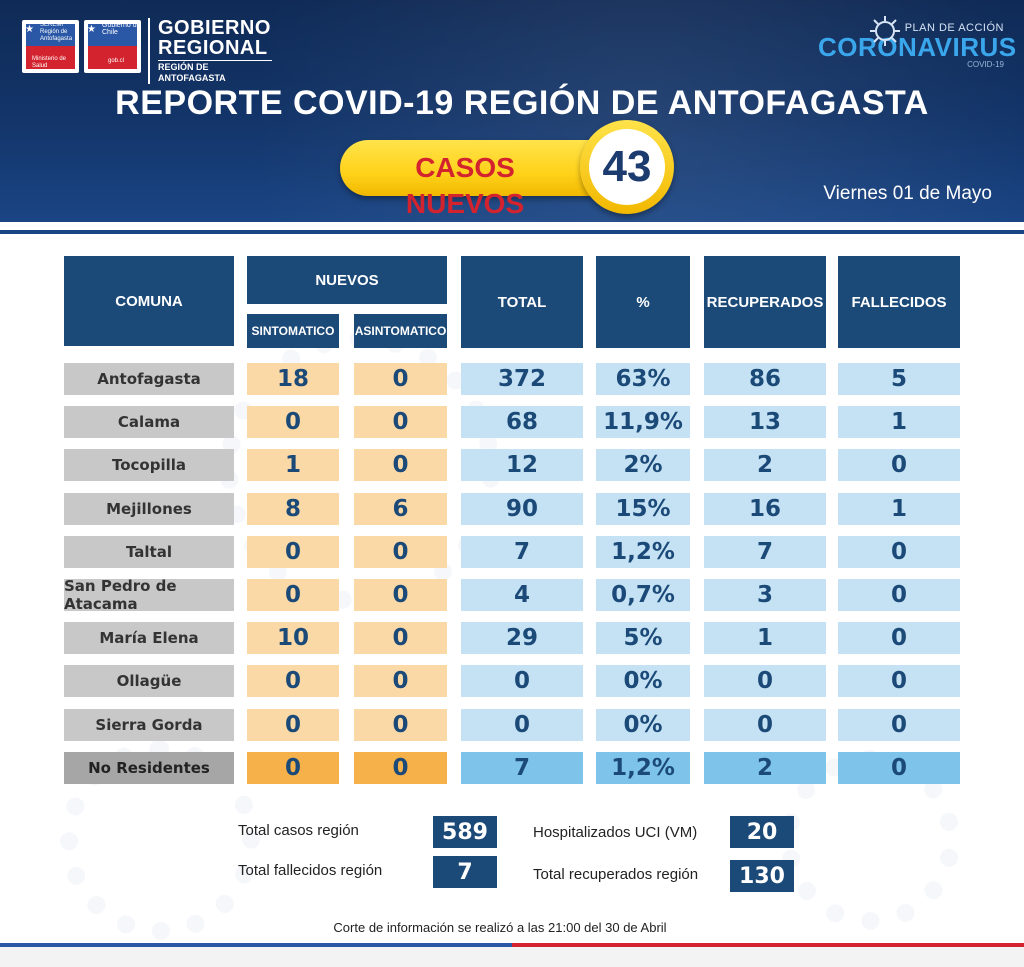 This screenshot has height=967, width=1024. I want to click on plan-coronavirus-logo: PLAN DE ACCIÓN CORONAVIRUS COVID-19, so click(917, 41).